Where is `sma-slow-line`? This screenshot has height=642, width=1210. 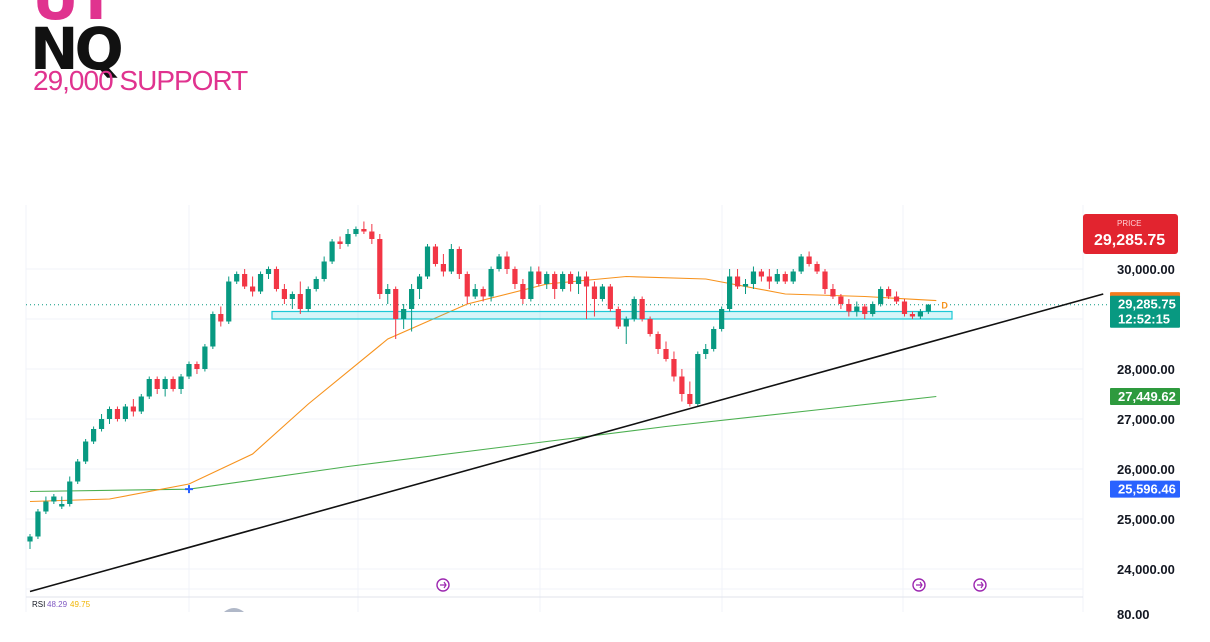
sma-slow-line is located at coordinates (483, 444).